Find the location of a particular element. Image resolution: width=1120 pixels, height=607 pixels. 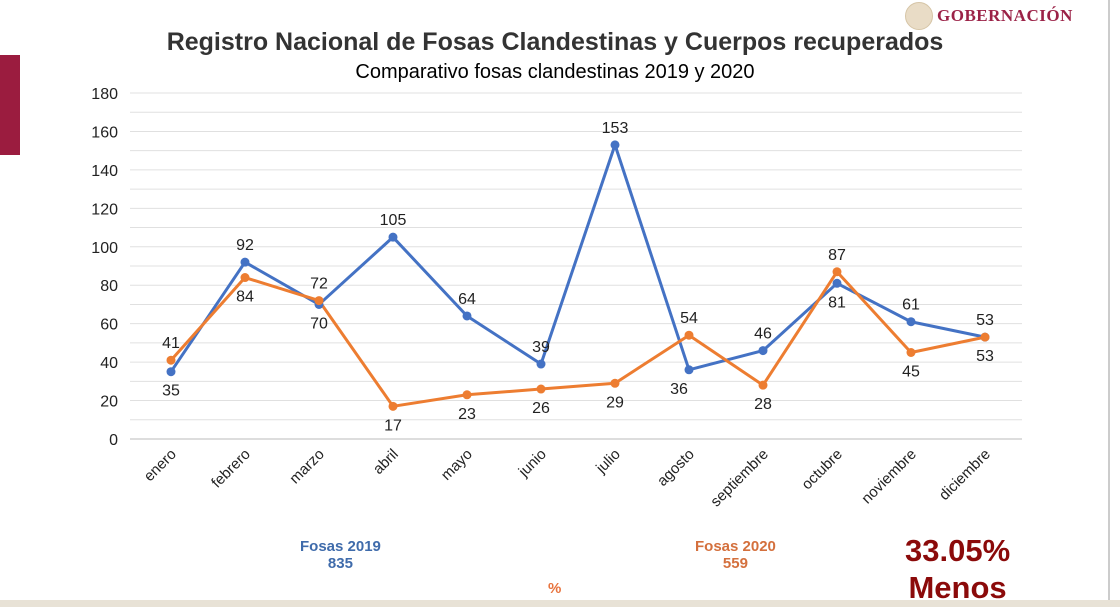

data-label: 23 is located at coordinates (467, 414).